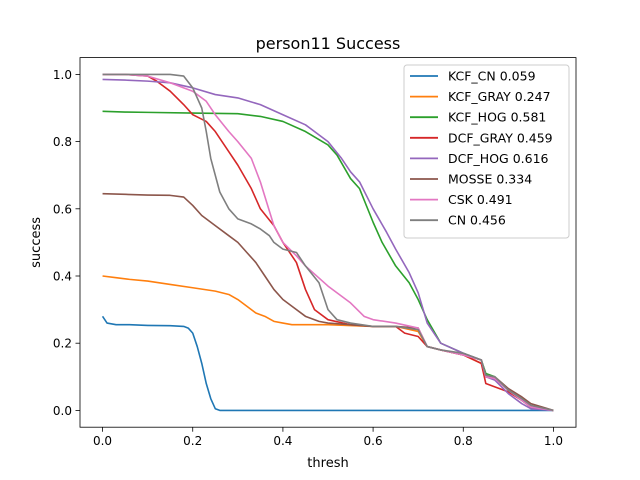 The height and width of the screenshot is (480, 640). What do you see at coordinates (498, 158) in the screenshot?
I see `legend-label: DCF_HOG 0.616` at bounding box center [498, 158].